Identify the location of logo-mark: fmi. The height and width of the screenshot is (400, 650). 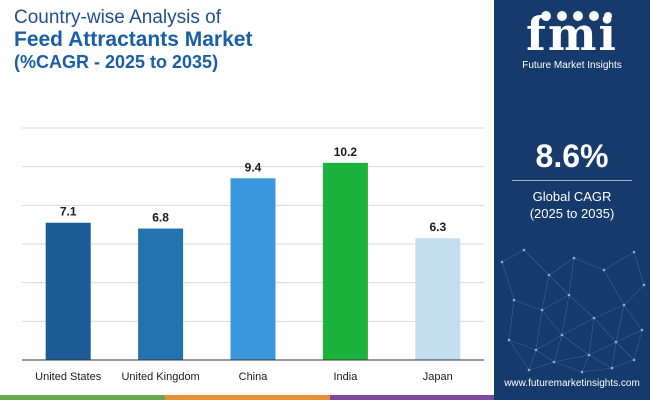
(572, 34).